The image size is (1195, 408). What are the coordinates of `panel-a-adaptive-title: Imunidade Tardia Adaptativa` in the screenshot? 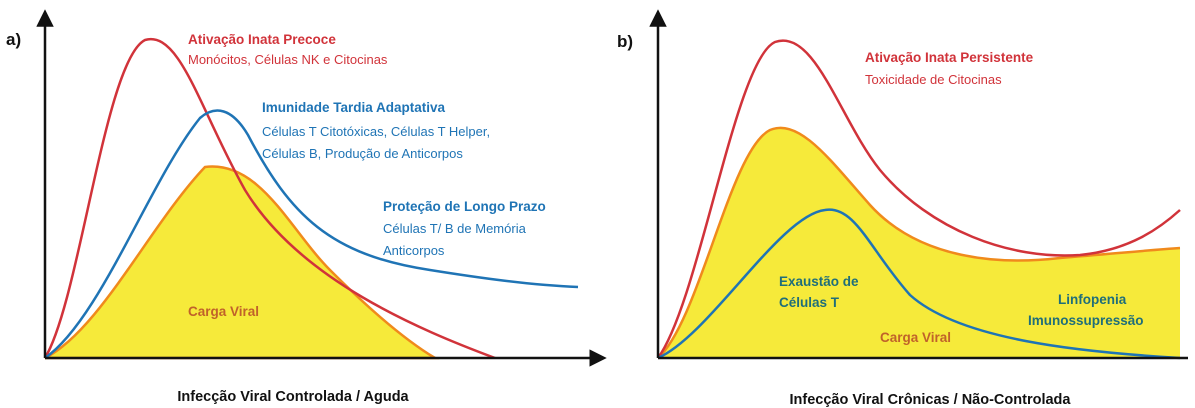 It's located at (354, 107).